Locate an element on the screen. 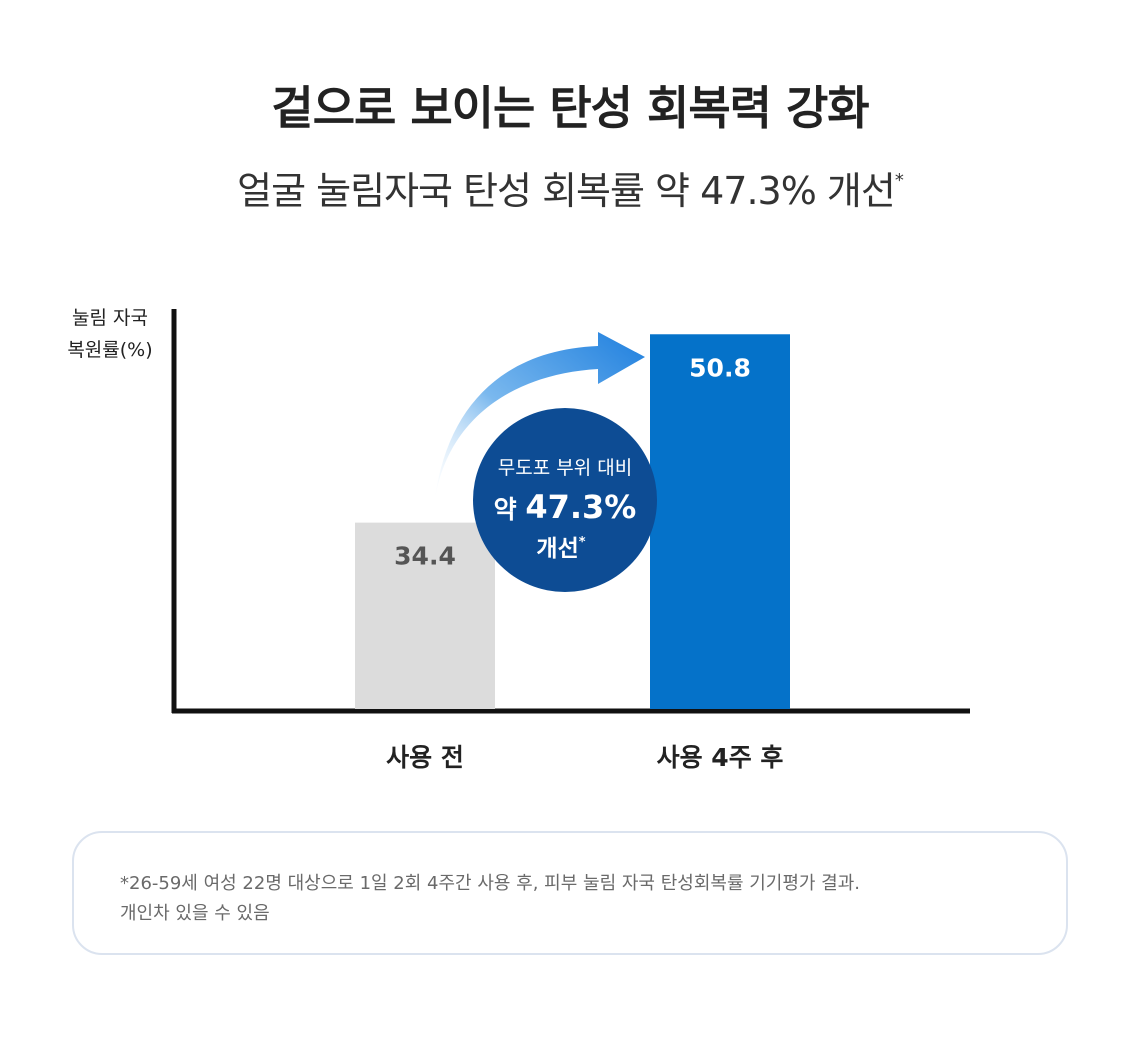 The image size is (1140, 1038). x-tick-label: 사용 4주 후 is located at coordinates (720, 757).